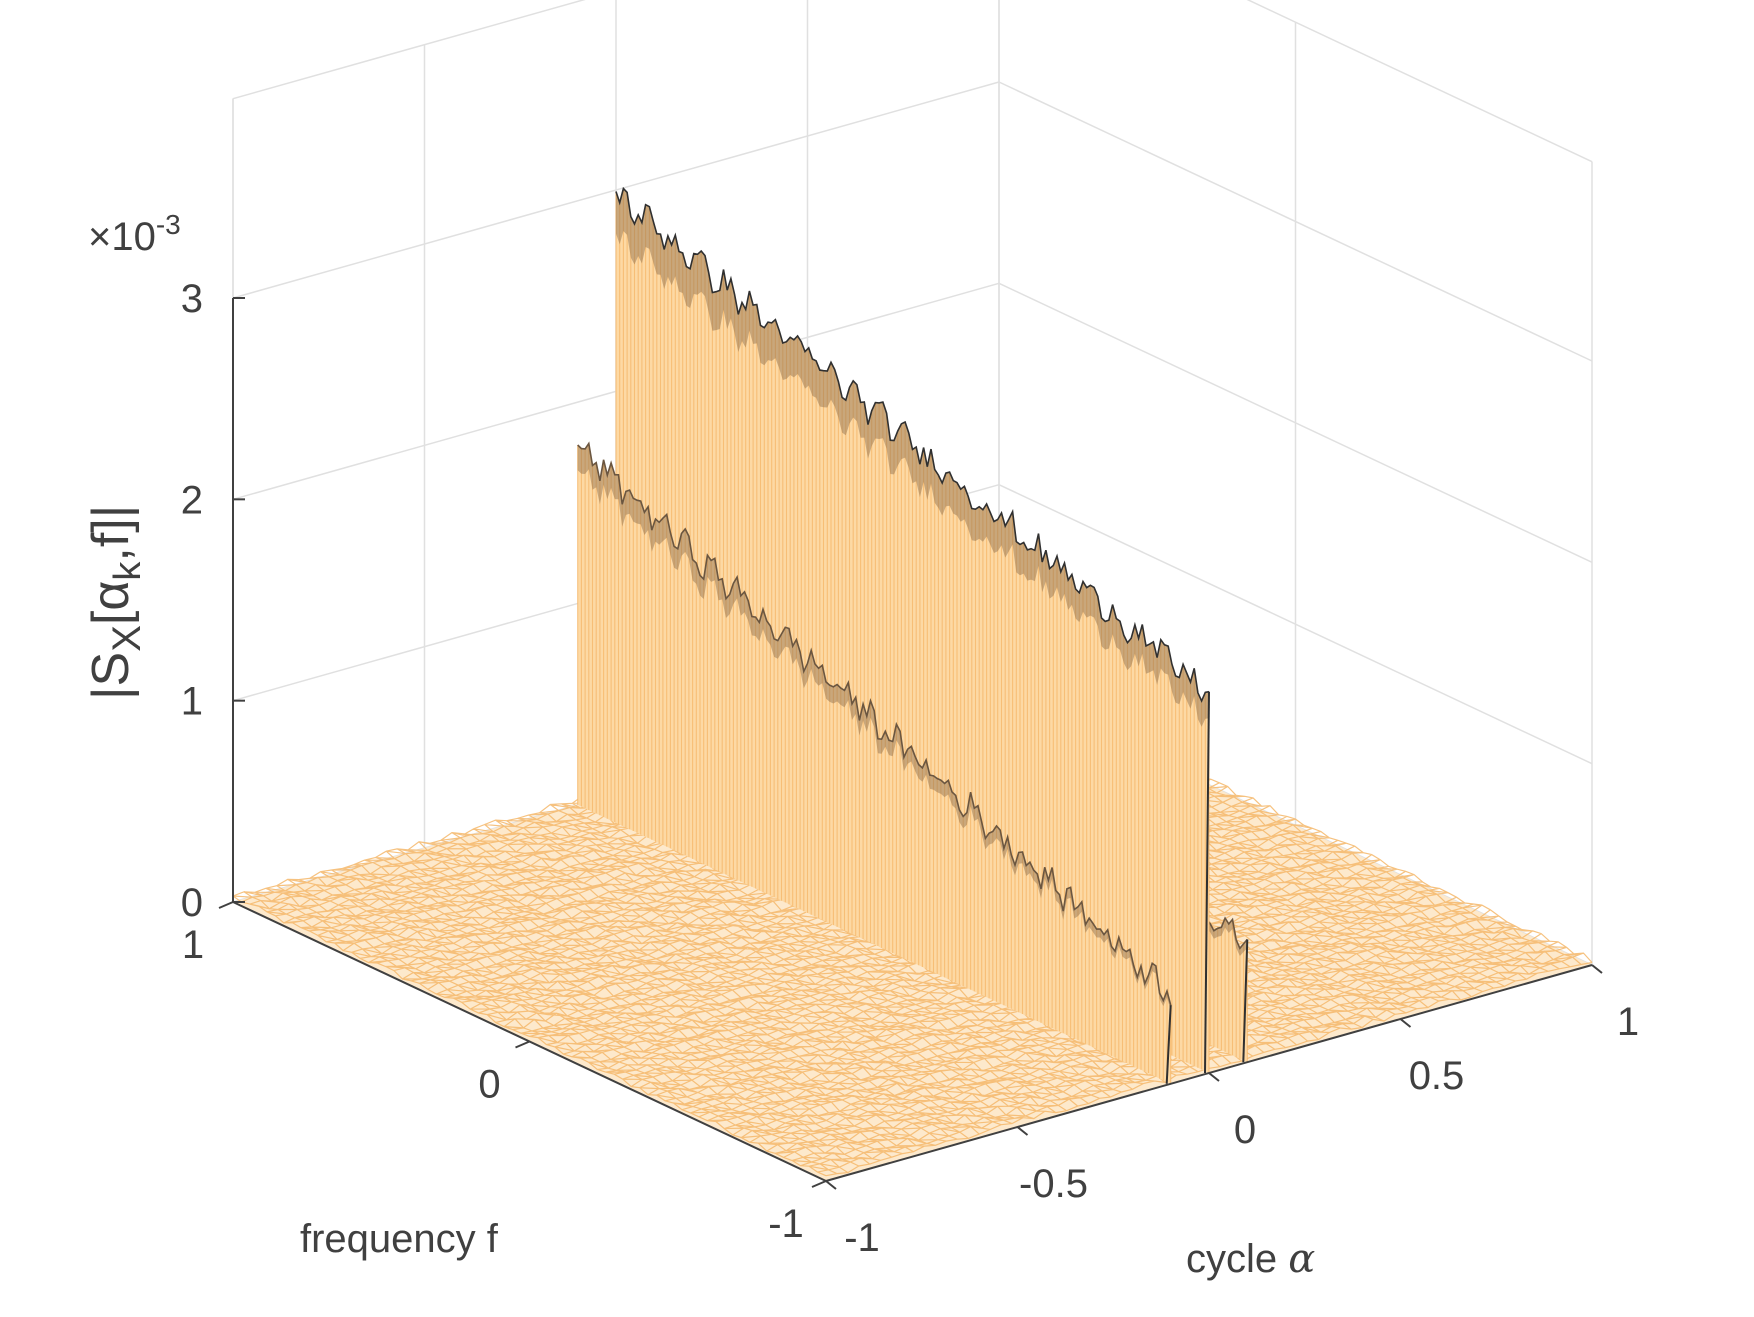 The width and height of the screenshot is (1754, 1317). I want to click on z-tick-label: 2, so click(192, 500).